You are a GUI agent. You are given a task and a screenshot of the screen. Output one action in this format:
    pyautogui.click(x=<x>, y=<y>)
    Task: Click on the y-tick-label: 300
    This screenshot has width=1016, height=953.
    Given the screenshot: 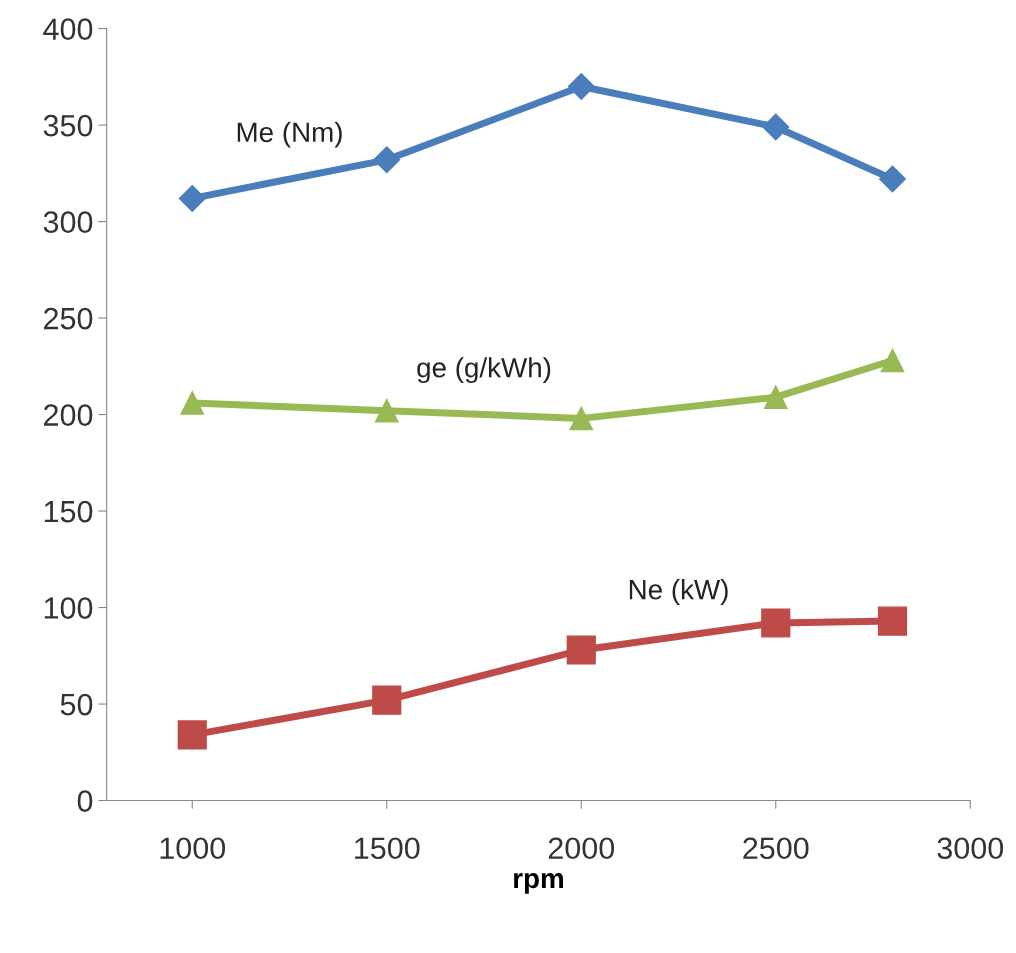 What is the action you would take?
    pyautogui.click(x=68, y=222)
    